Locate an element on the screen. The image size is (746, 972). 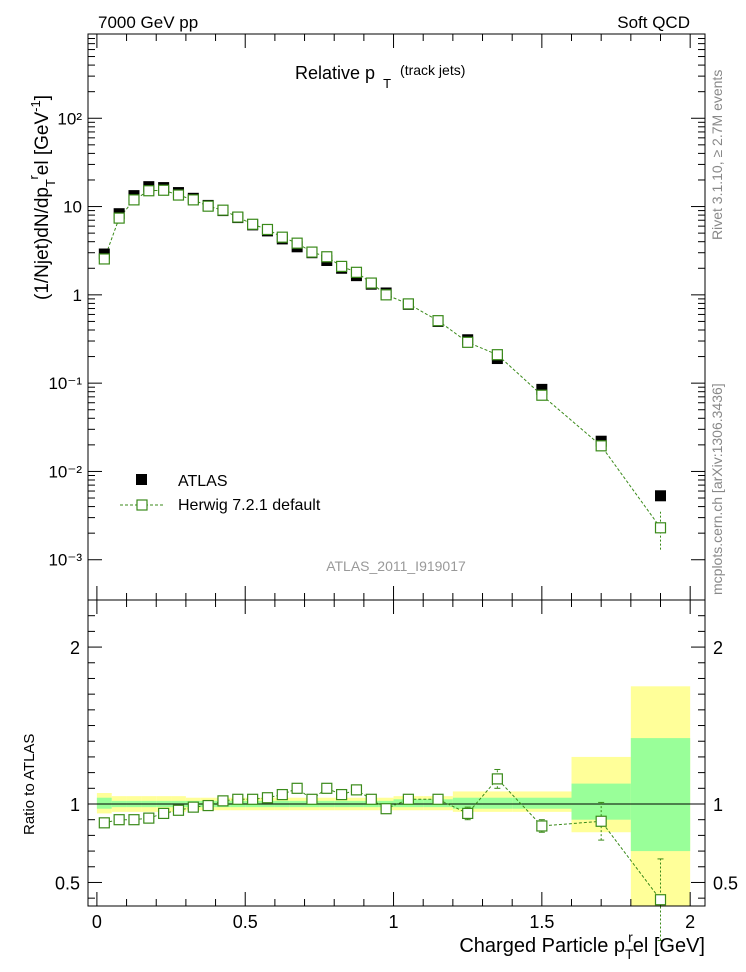
y-tick-label: 10 is located at coordinates (72, 207).